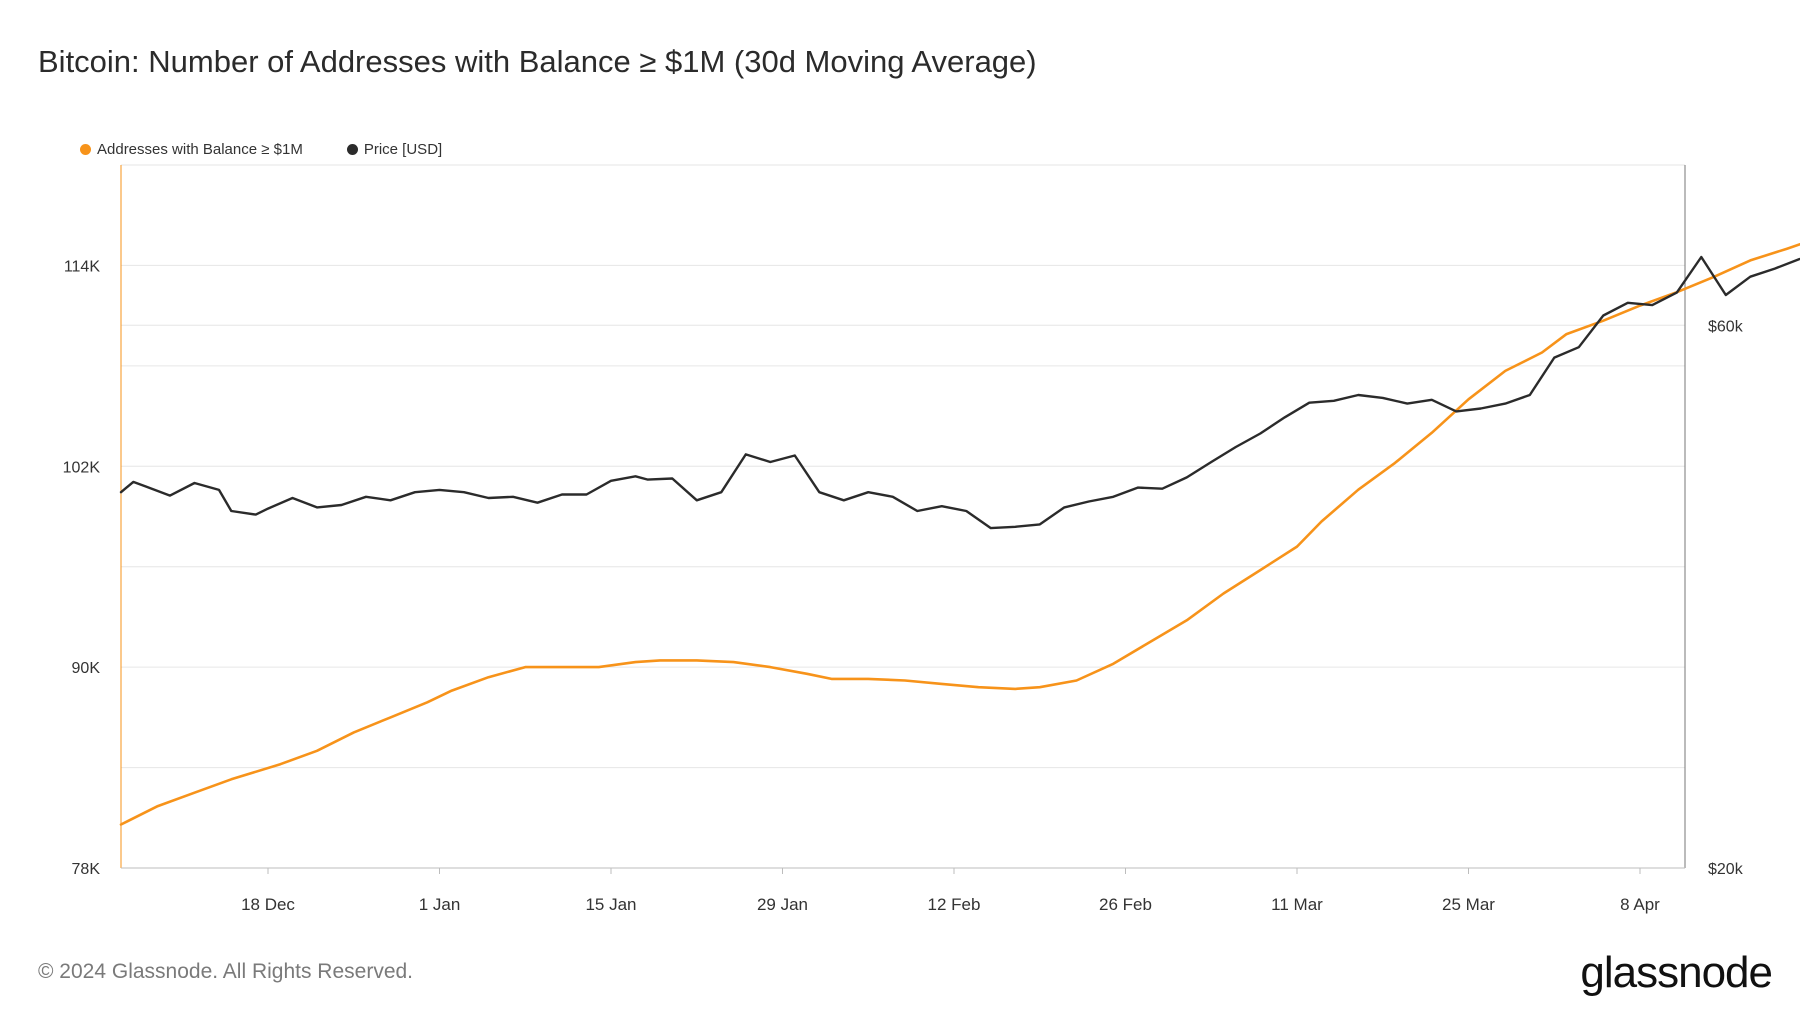 The width and height of the screenshot is (1800, 1013). What do you see at coordinates (268, 904) in the screenshot?
I see `x-tick-label: 18 Dec` at bounding box center [268, 904].